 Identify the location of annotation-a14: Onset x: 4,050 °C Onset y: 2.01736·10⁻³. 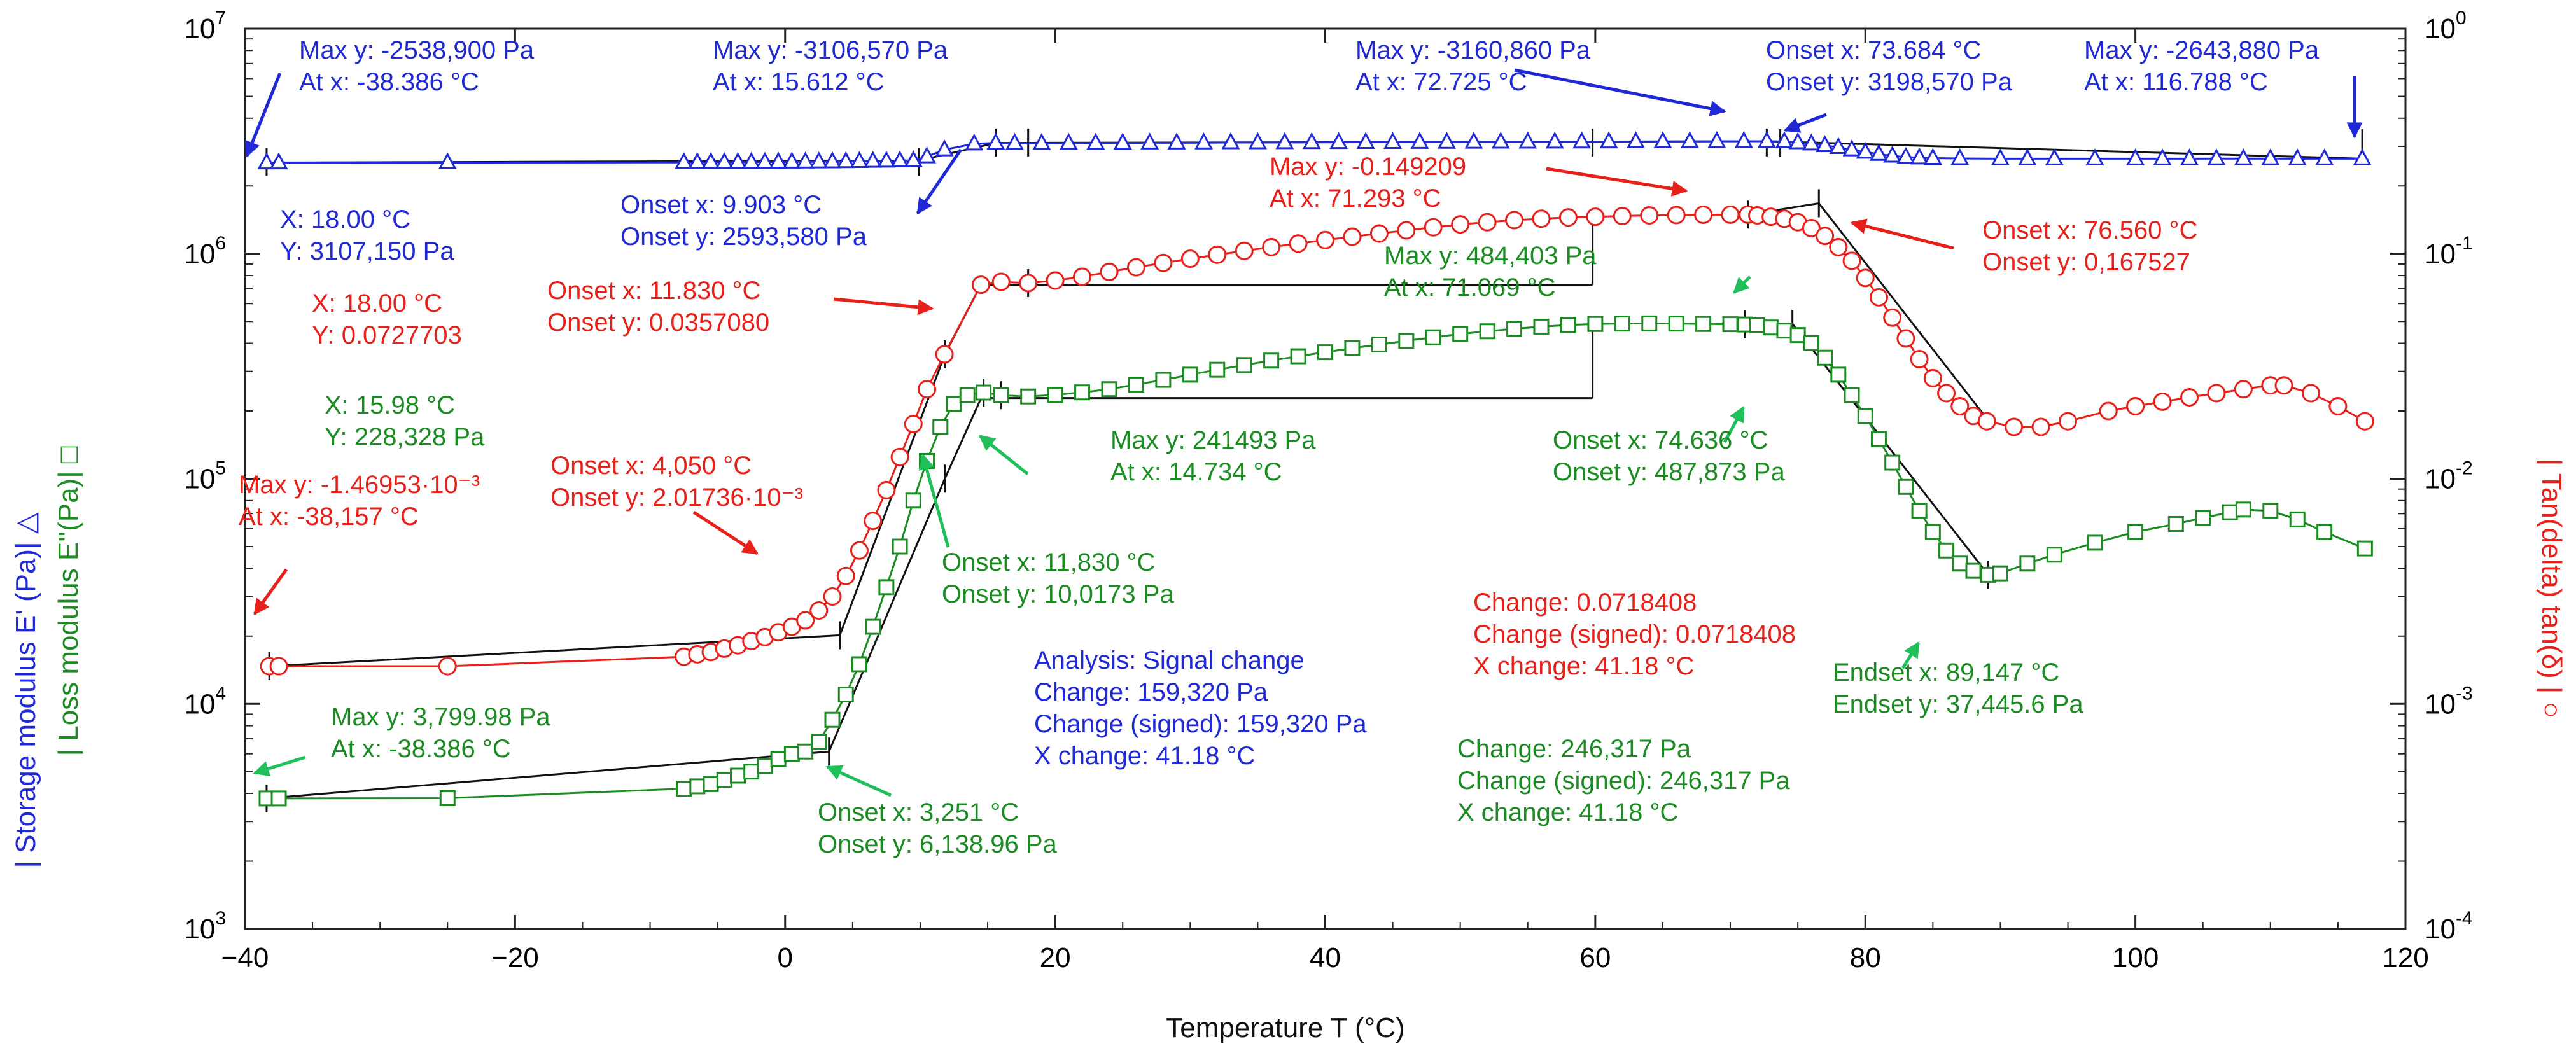
(676, 482).